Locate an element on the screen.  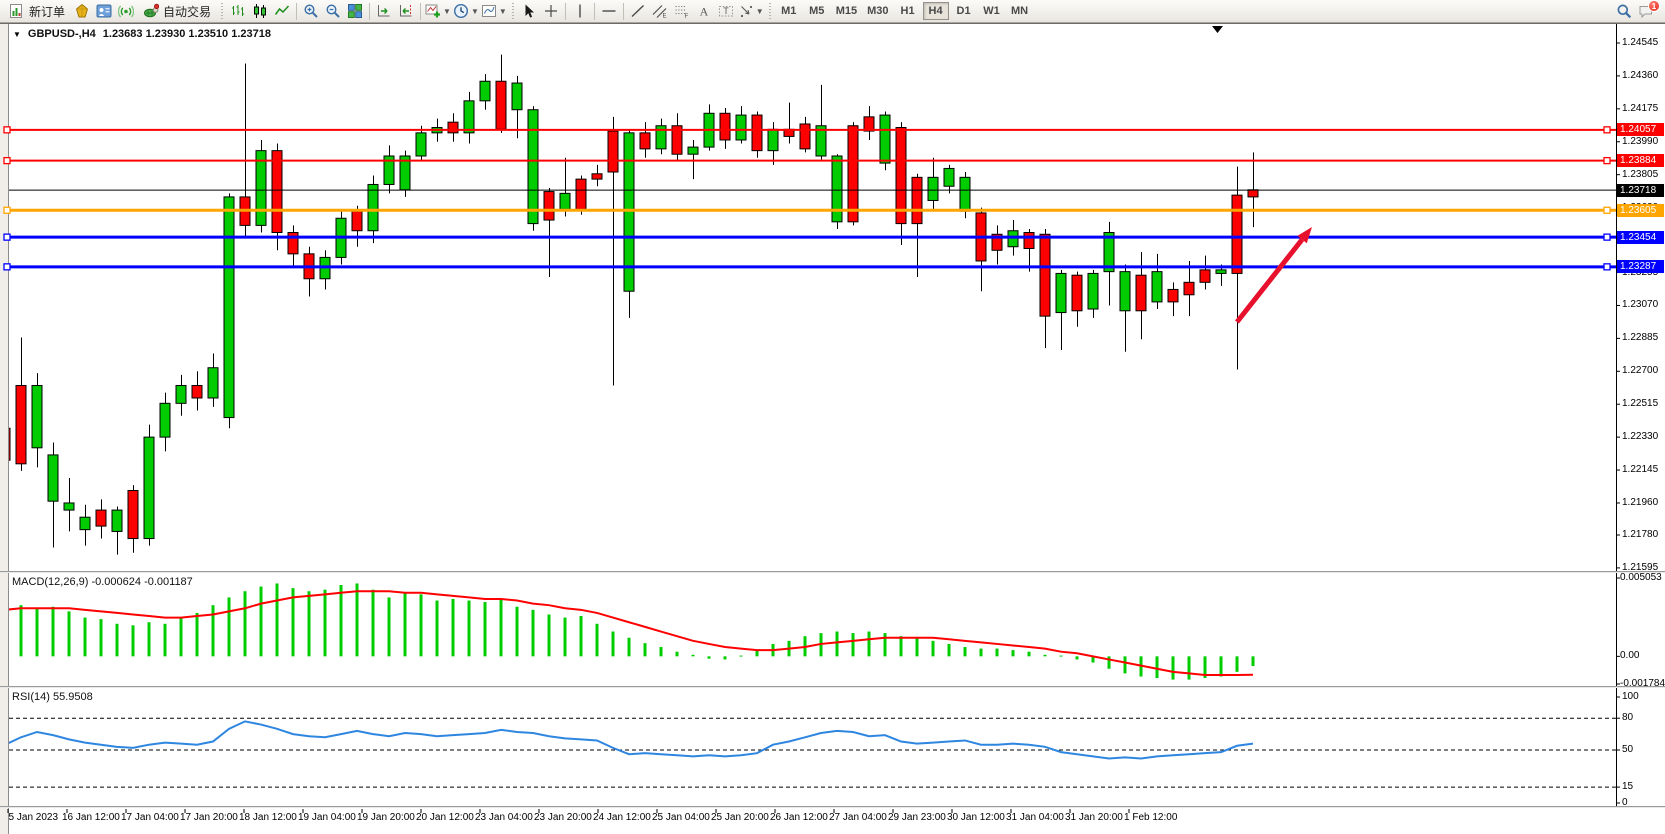
notifications-button: 1 is located at coordinates (1647, 10).